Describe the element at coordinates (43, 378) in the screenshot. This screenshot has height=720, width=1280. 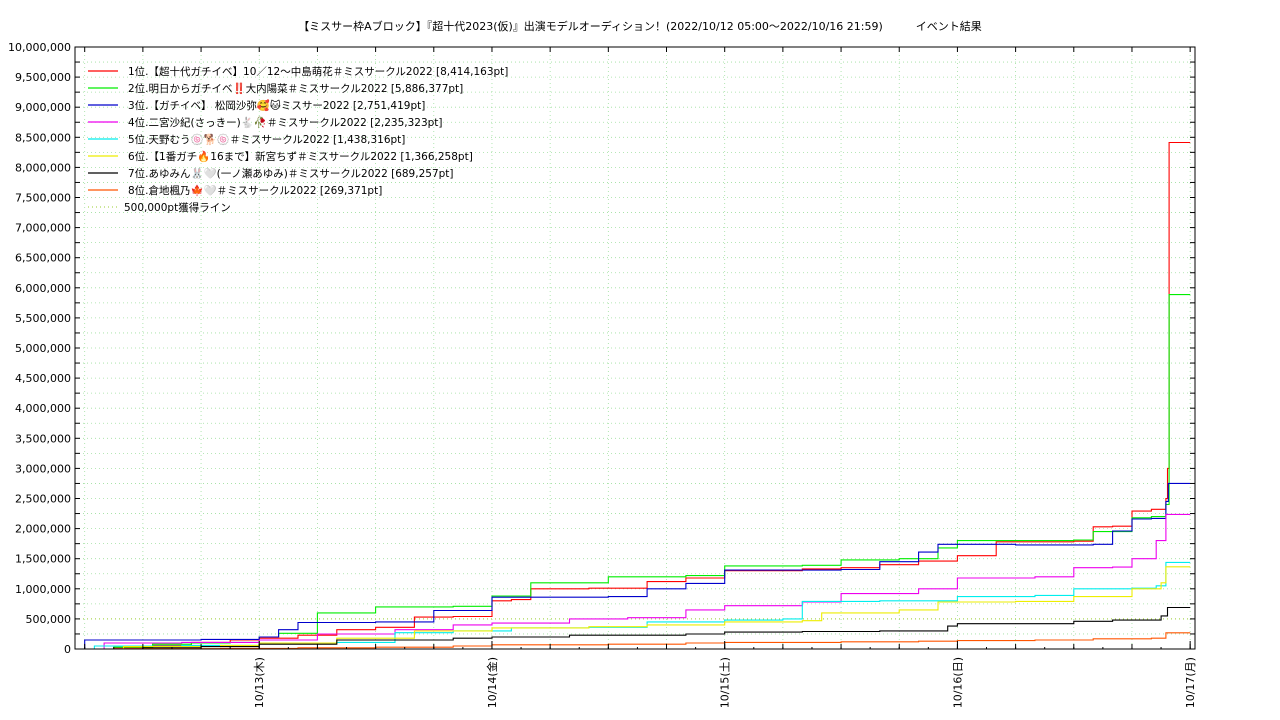
I see `y-tick-label: 4,500,000` at that location.